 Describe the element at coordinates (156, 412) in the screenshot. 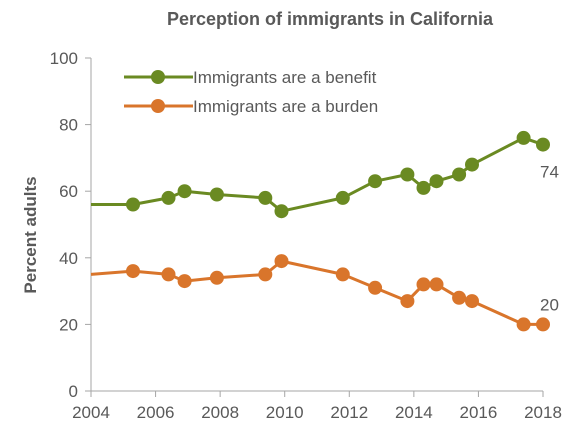

I see `x-tick-label: 2006` at that location.